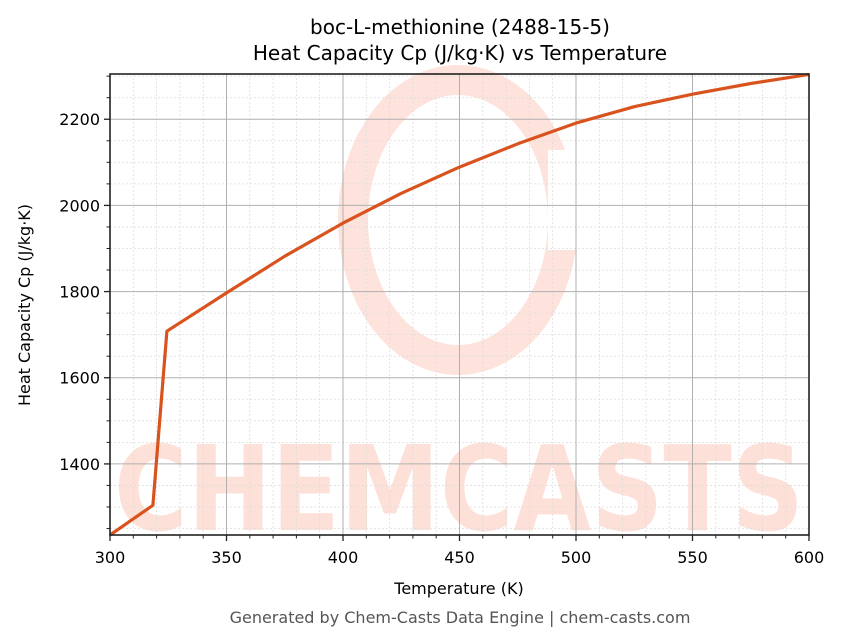 This screenshot has height=644, width=843. Describe the element at coordinates (79, 205) in the screenshot. I see `y-tick-label: 2000` at that location.